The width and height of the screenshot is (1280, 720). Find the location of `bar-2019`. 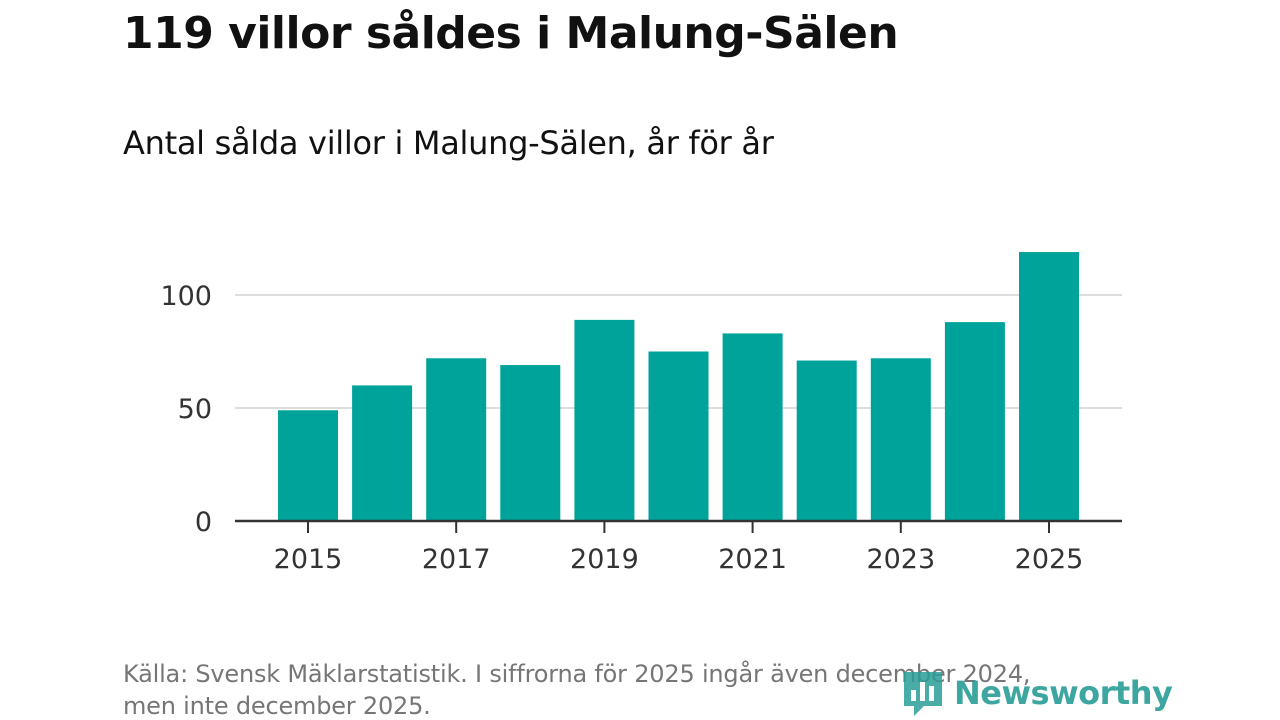

bar-2019 is located at coordinates (604, 420).